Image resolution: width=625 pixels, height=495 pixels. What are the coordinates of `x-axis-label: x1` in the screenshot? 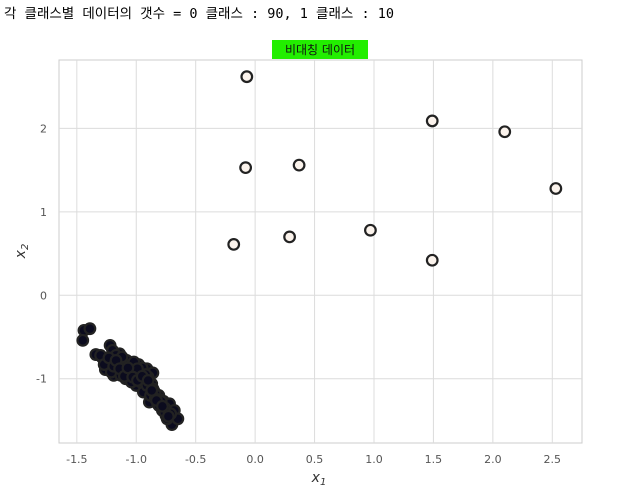 It's located at (319, 479).